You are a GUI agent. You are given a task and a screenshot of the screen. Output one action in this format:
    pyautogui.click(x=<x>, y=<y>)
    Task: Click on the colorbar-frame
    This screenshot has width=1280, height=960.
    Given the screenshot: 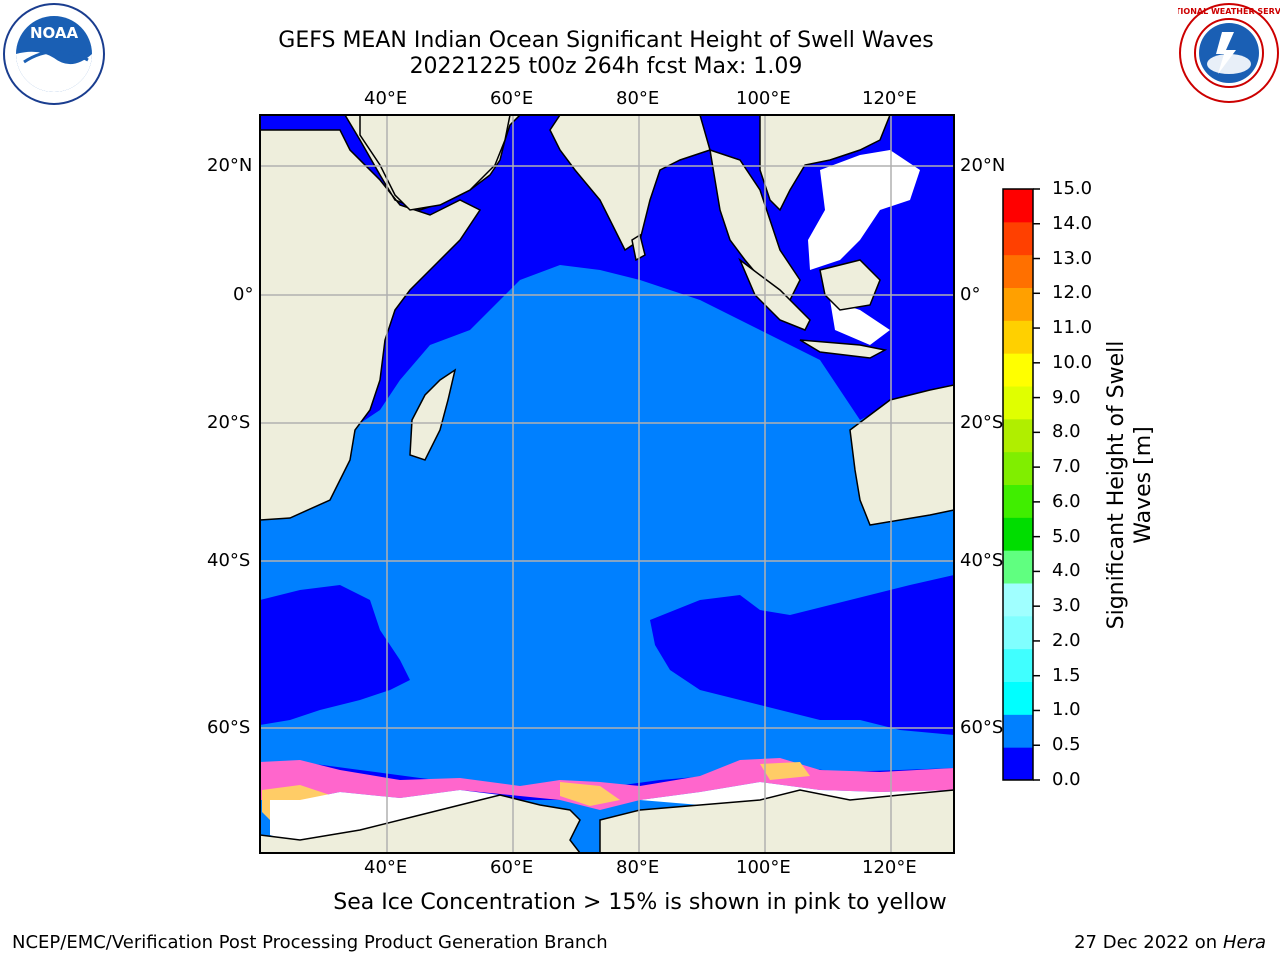 What is the action you would take?
    pyautogui.click(x=1018, y=484)
    